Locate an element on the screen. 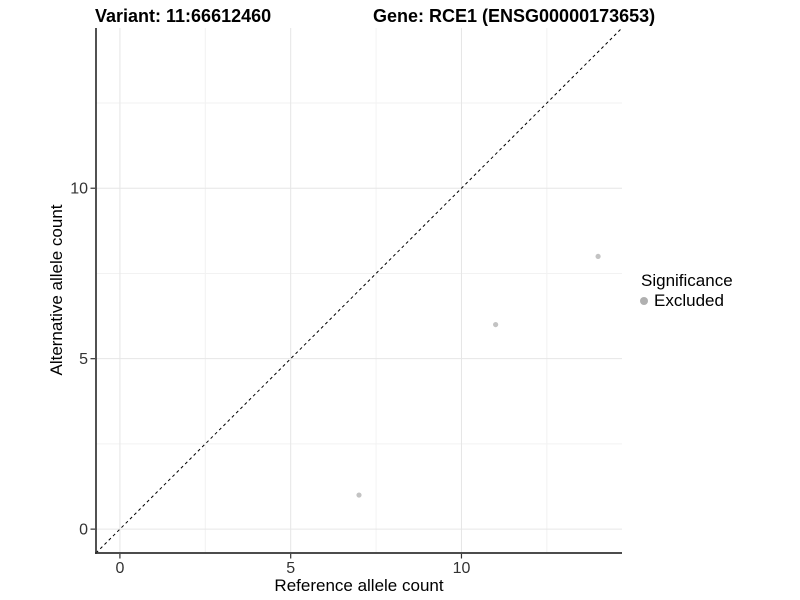 The width and height of the screenshot is (800, 600). y-tick-label: 5 is located at coordinates (83, 359).